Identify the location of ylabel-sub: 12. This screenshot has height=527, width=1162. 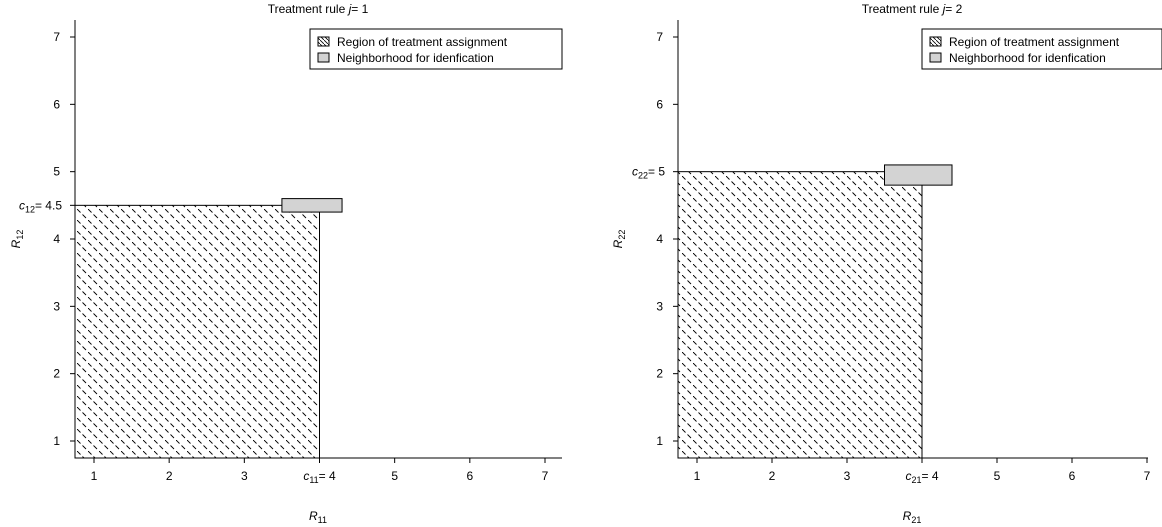
(20, 235).